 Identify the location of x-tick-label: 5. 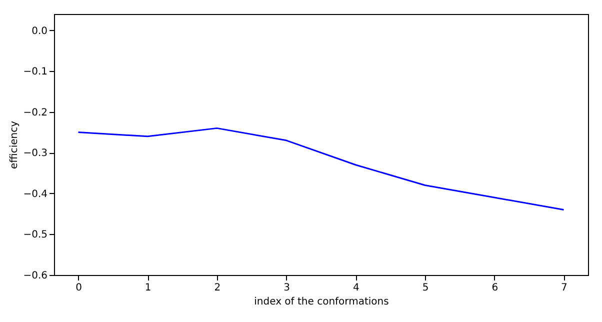
(425, 288).